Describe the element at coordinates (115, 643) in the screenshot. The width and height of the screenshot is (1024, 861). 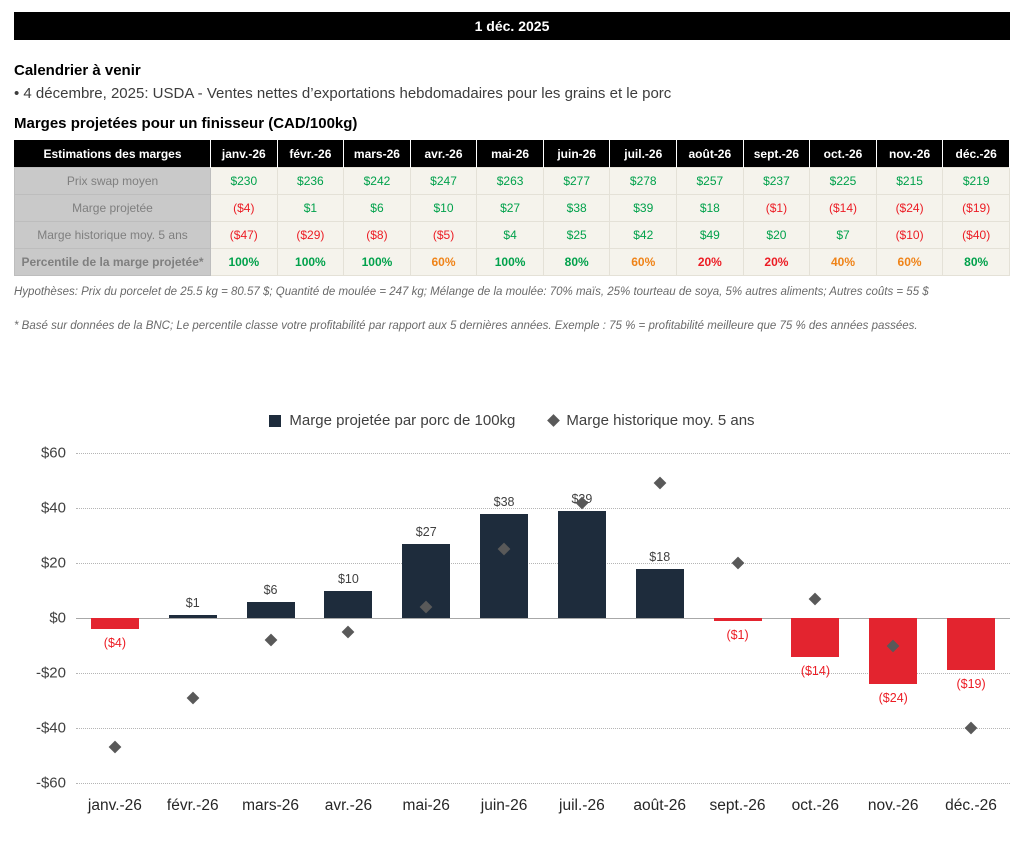
I see `bar-value-label: ($4)` at that location.